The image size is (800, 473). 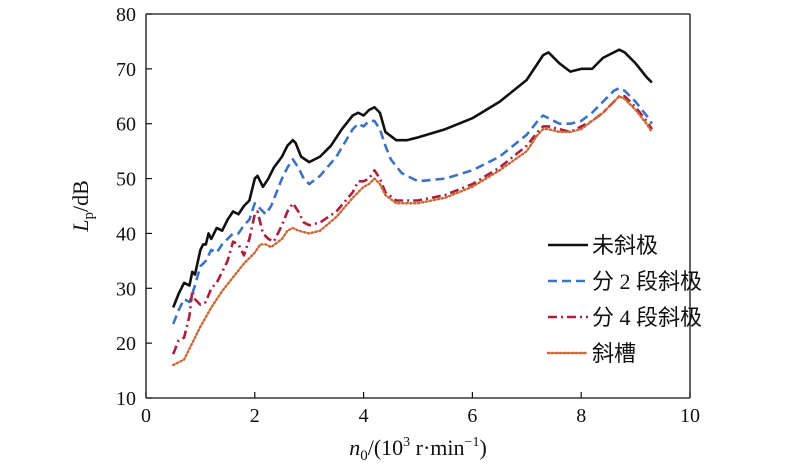 What do you see at coordinates (472, 416) in the screenshot?
I see `x-tick-label: 6` at bounding box center [472, 416].